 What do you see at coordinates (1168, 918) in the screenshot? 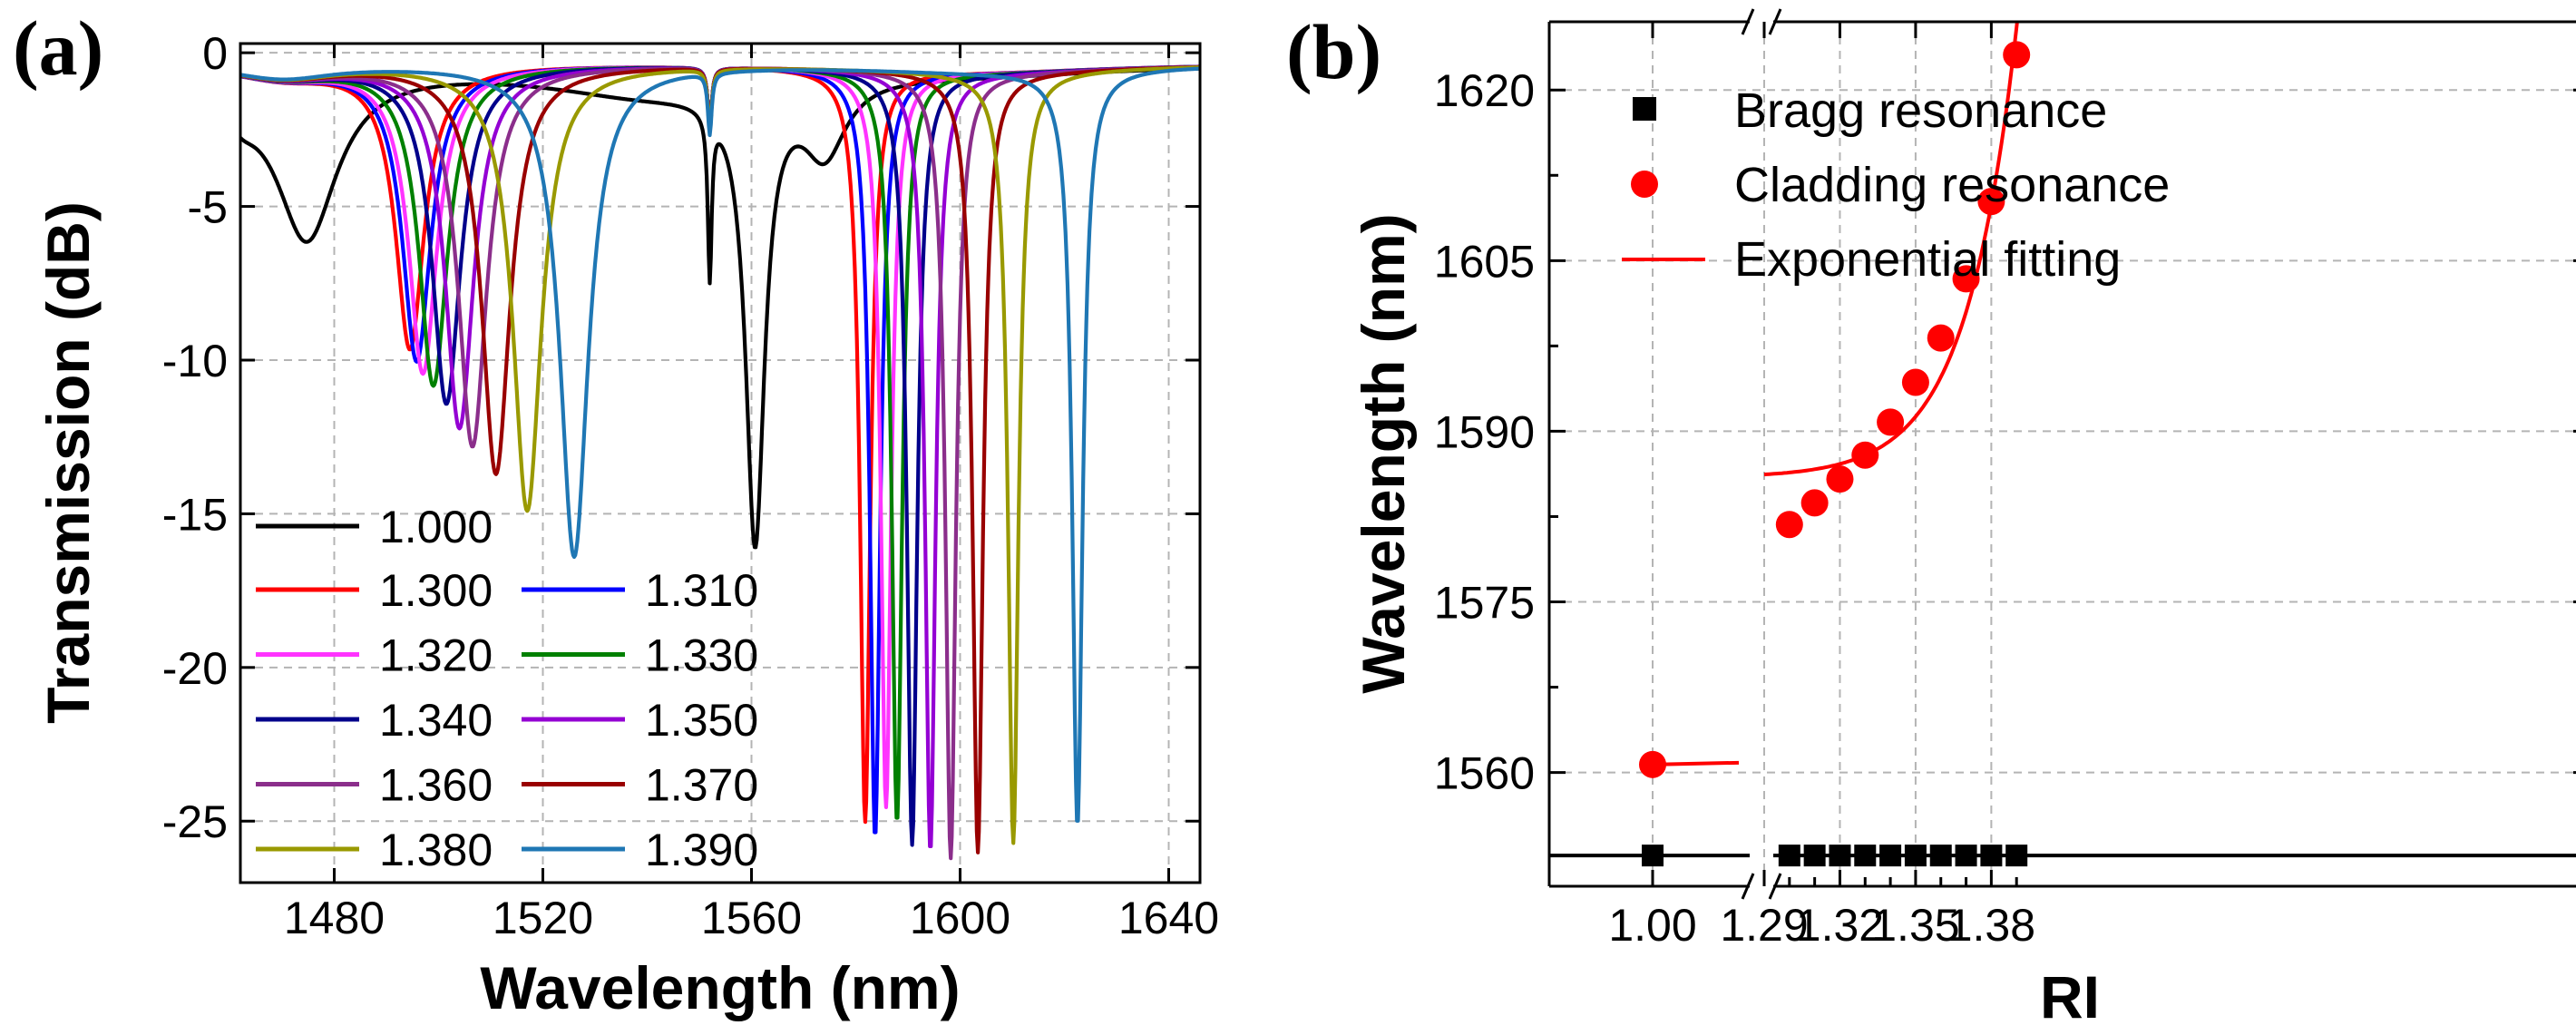
I see `panel-a-x-tick-label: 1640` at bounding box center [1168, 918].